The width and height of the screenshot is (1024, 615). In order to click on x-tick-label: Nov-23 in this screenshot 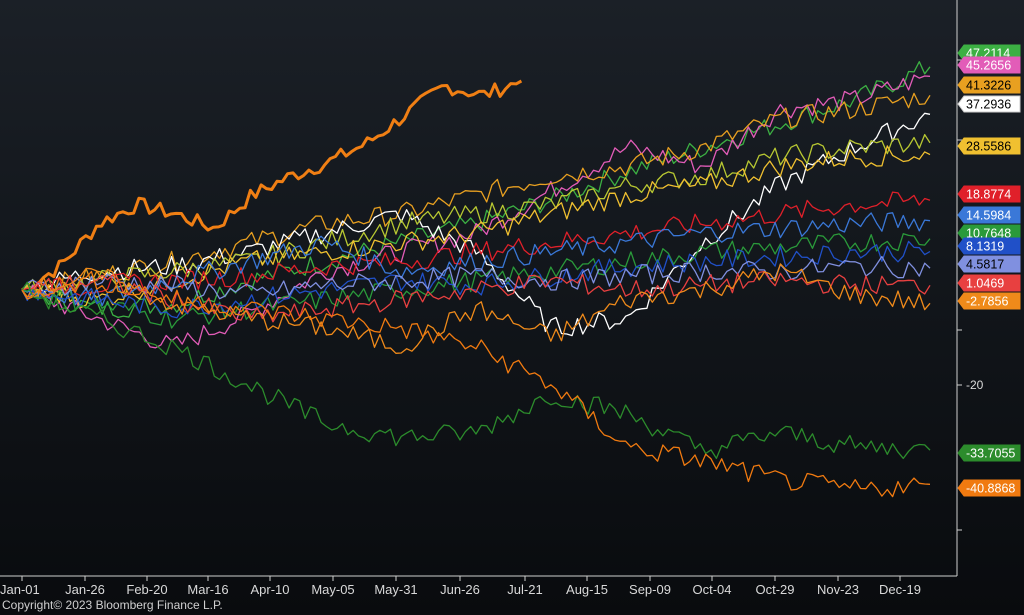, I will do `click(838, 589)`.